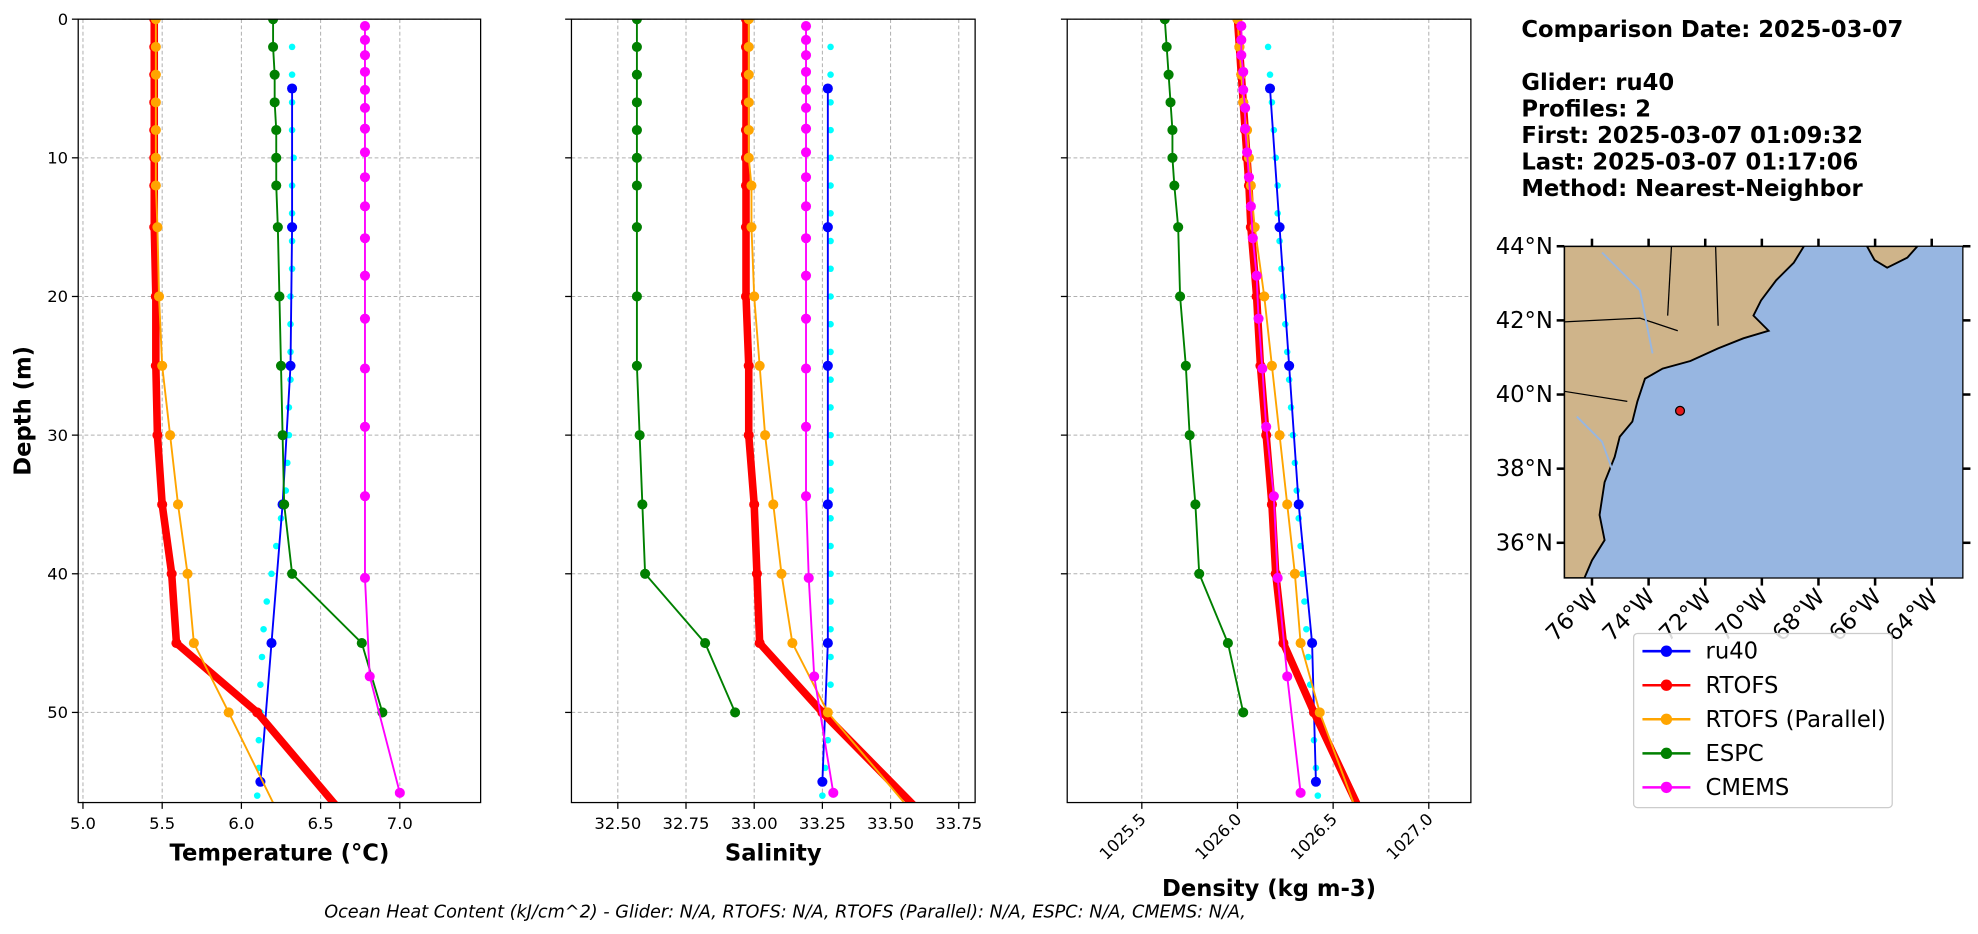  What do you see at coordinates (1742, 686) in the screenshot?
I see `legend-label: RTOFS` at bounding box center [1742, 686].